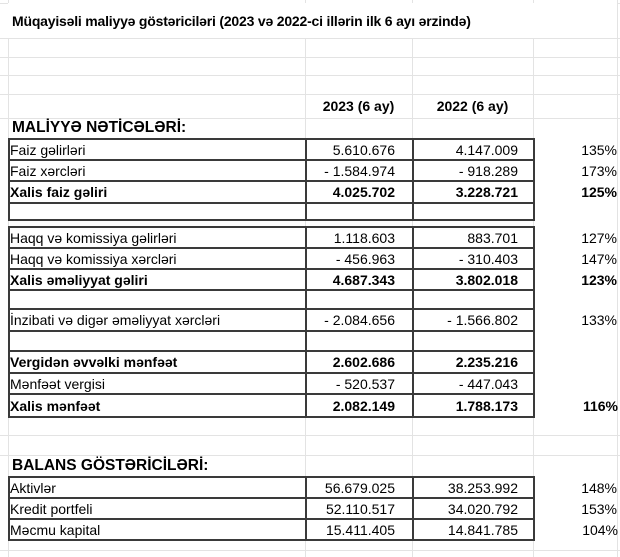  I want to click on table-row: Faiz xərcləri - 1.584.974- 918.289 173%, so click(313, 170).